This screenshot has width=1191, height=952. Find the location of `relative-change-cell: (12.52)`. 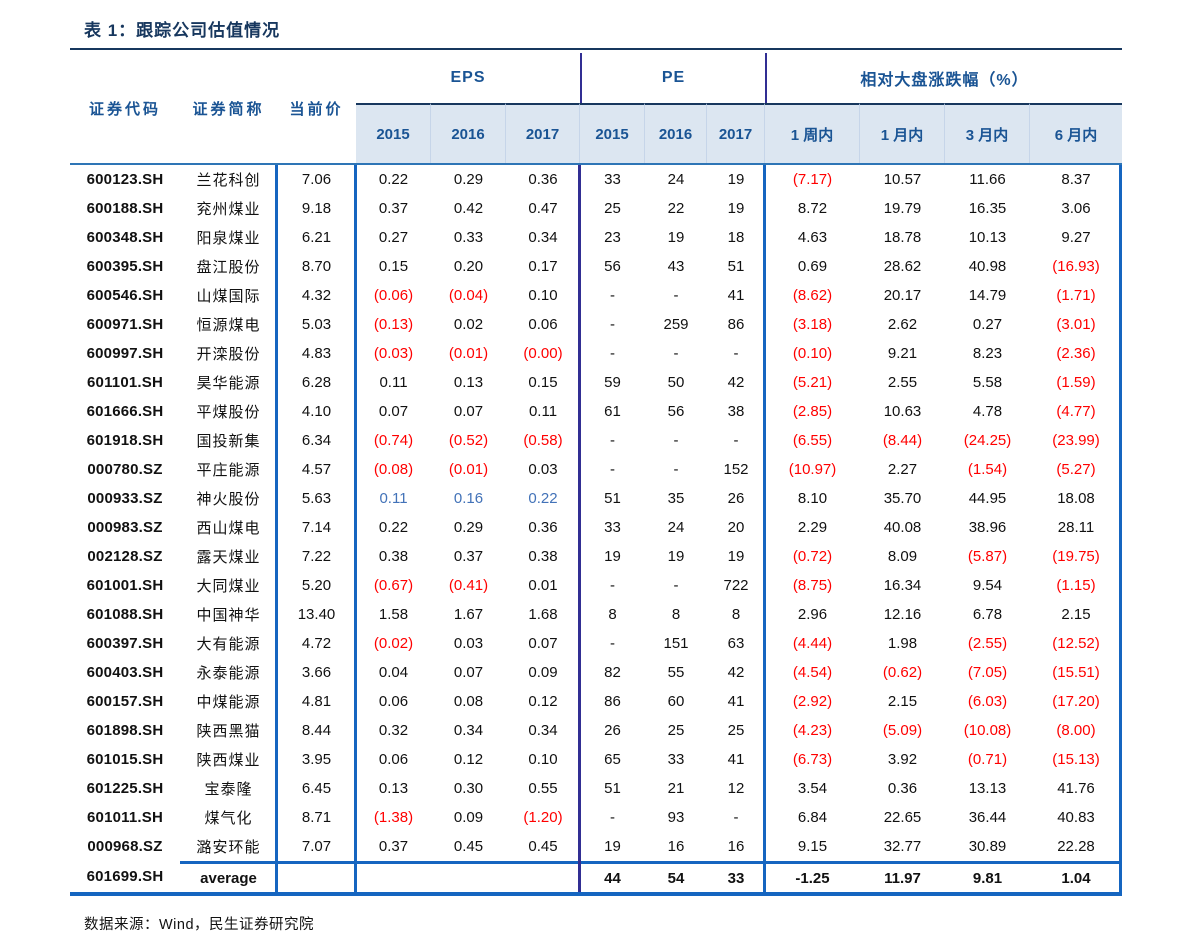

relative-change-cell: (12.52) is located at coordinates (1076, 643).